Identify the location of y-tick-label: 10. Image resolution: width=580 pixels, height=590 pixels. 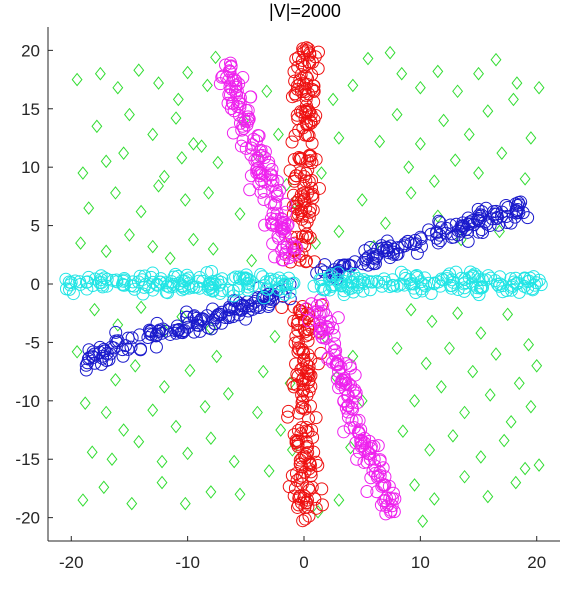
(30, 167).